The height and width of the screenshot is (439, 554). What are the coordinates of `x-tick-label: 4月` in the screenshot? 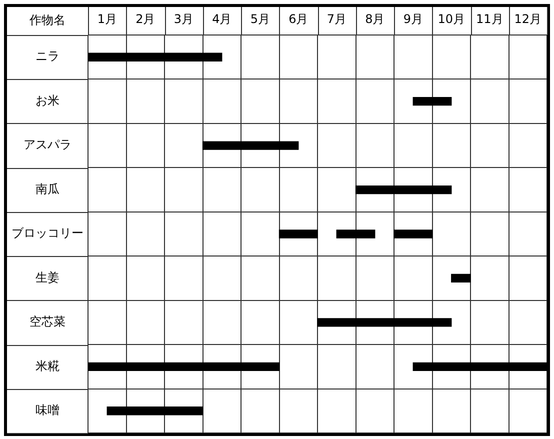 It's located at (222, 19).